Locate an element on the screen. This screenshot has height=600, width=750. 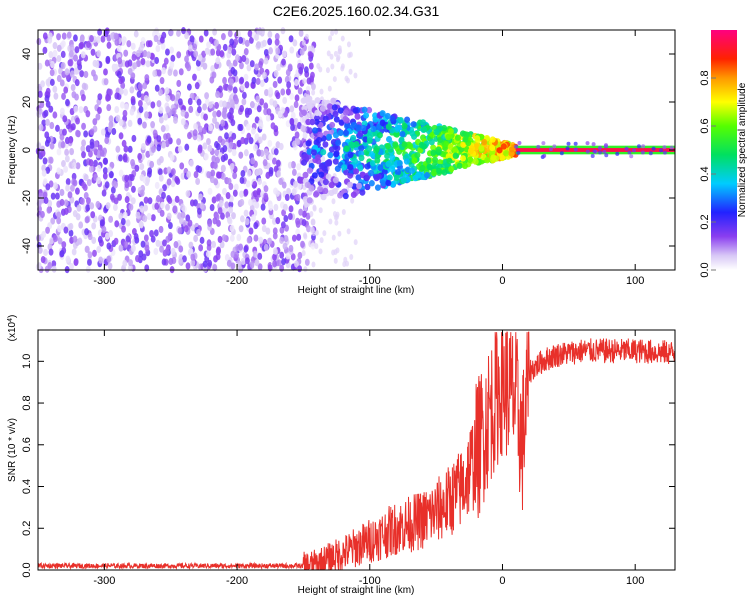
snr-x-tick-label: 0 is located at coordinates (502, 581).